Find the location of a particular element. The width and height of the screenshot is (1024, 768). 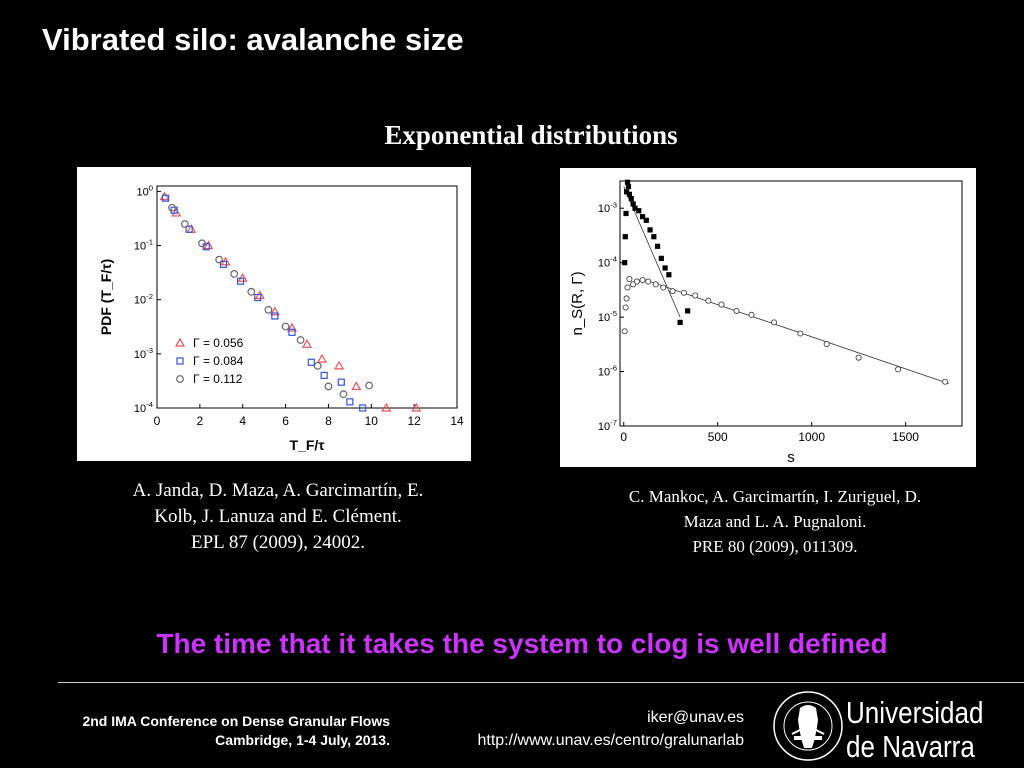

right-y-tick-label: 10⁻⁷ is located at coordinates (607, 425).